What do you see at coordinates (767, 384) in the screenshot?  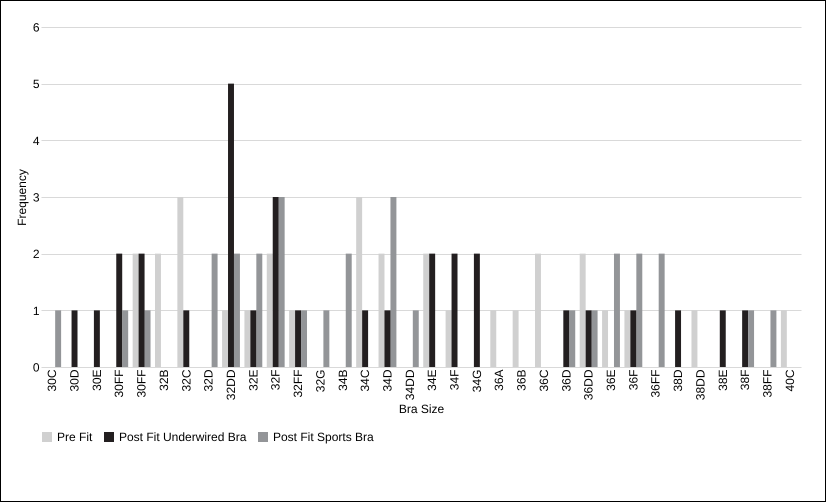 I see `x-tick-label: 38FF` at bounding box center [767, 384].